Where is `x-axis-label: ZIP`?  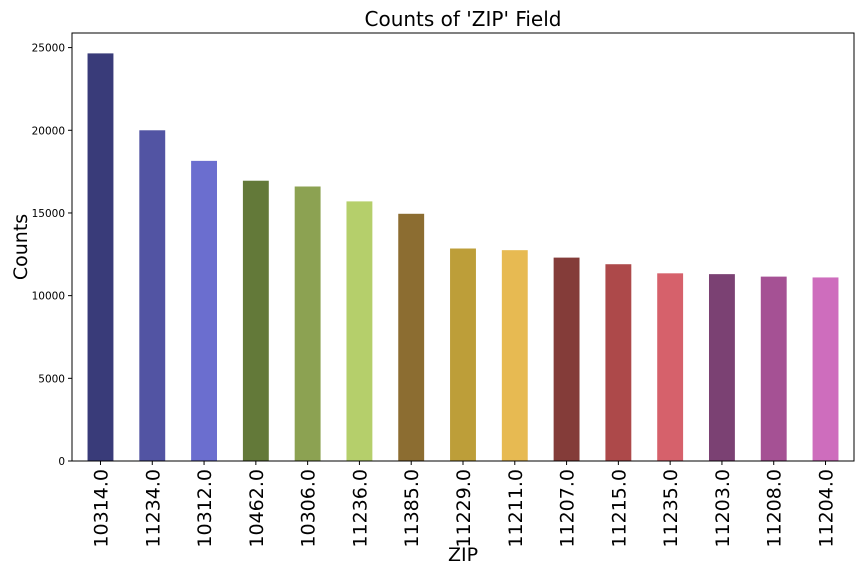 x-axis-label: ZIP is located at coordinates (463, 555).